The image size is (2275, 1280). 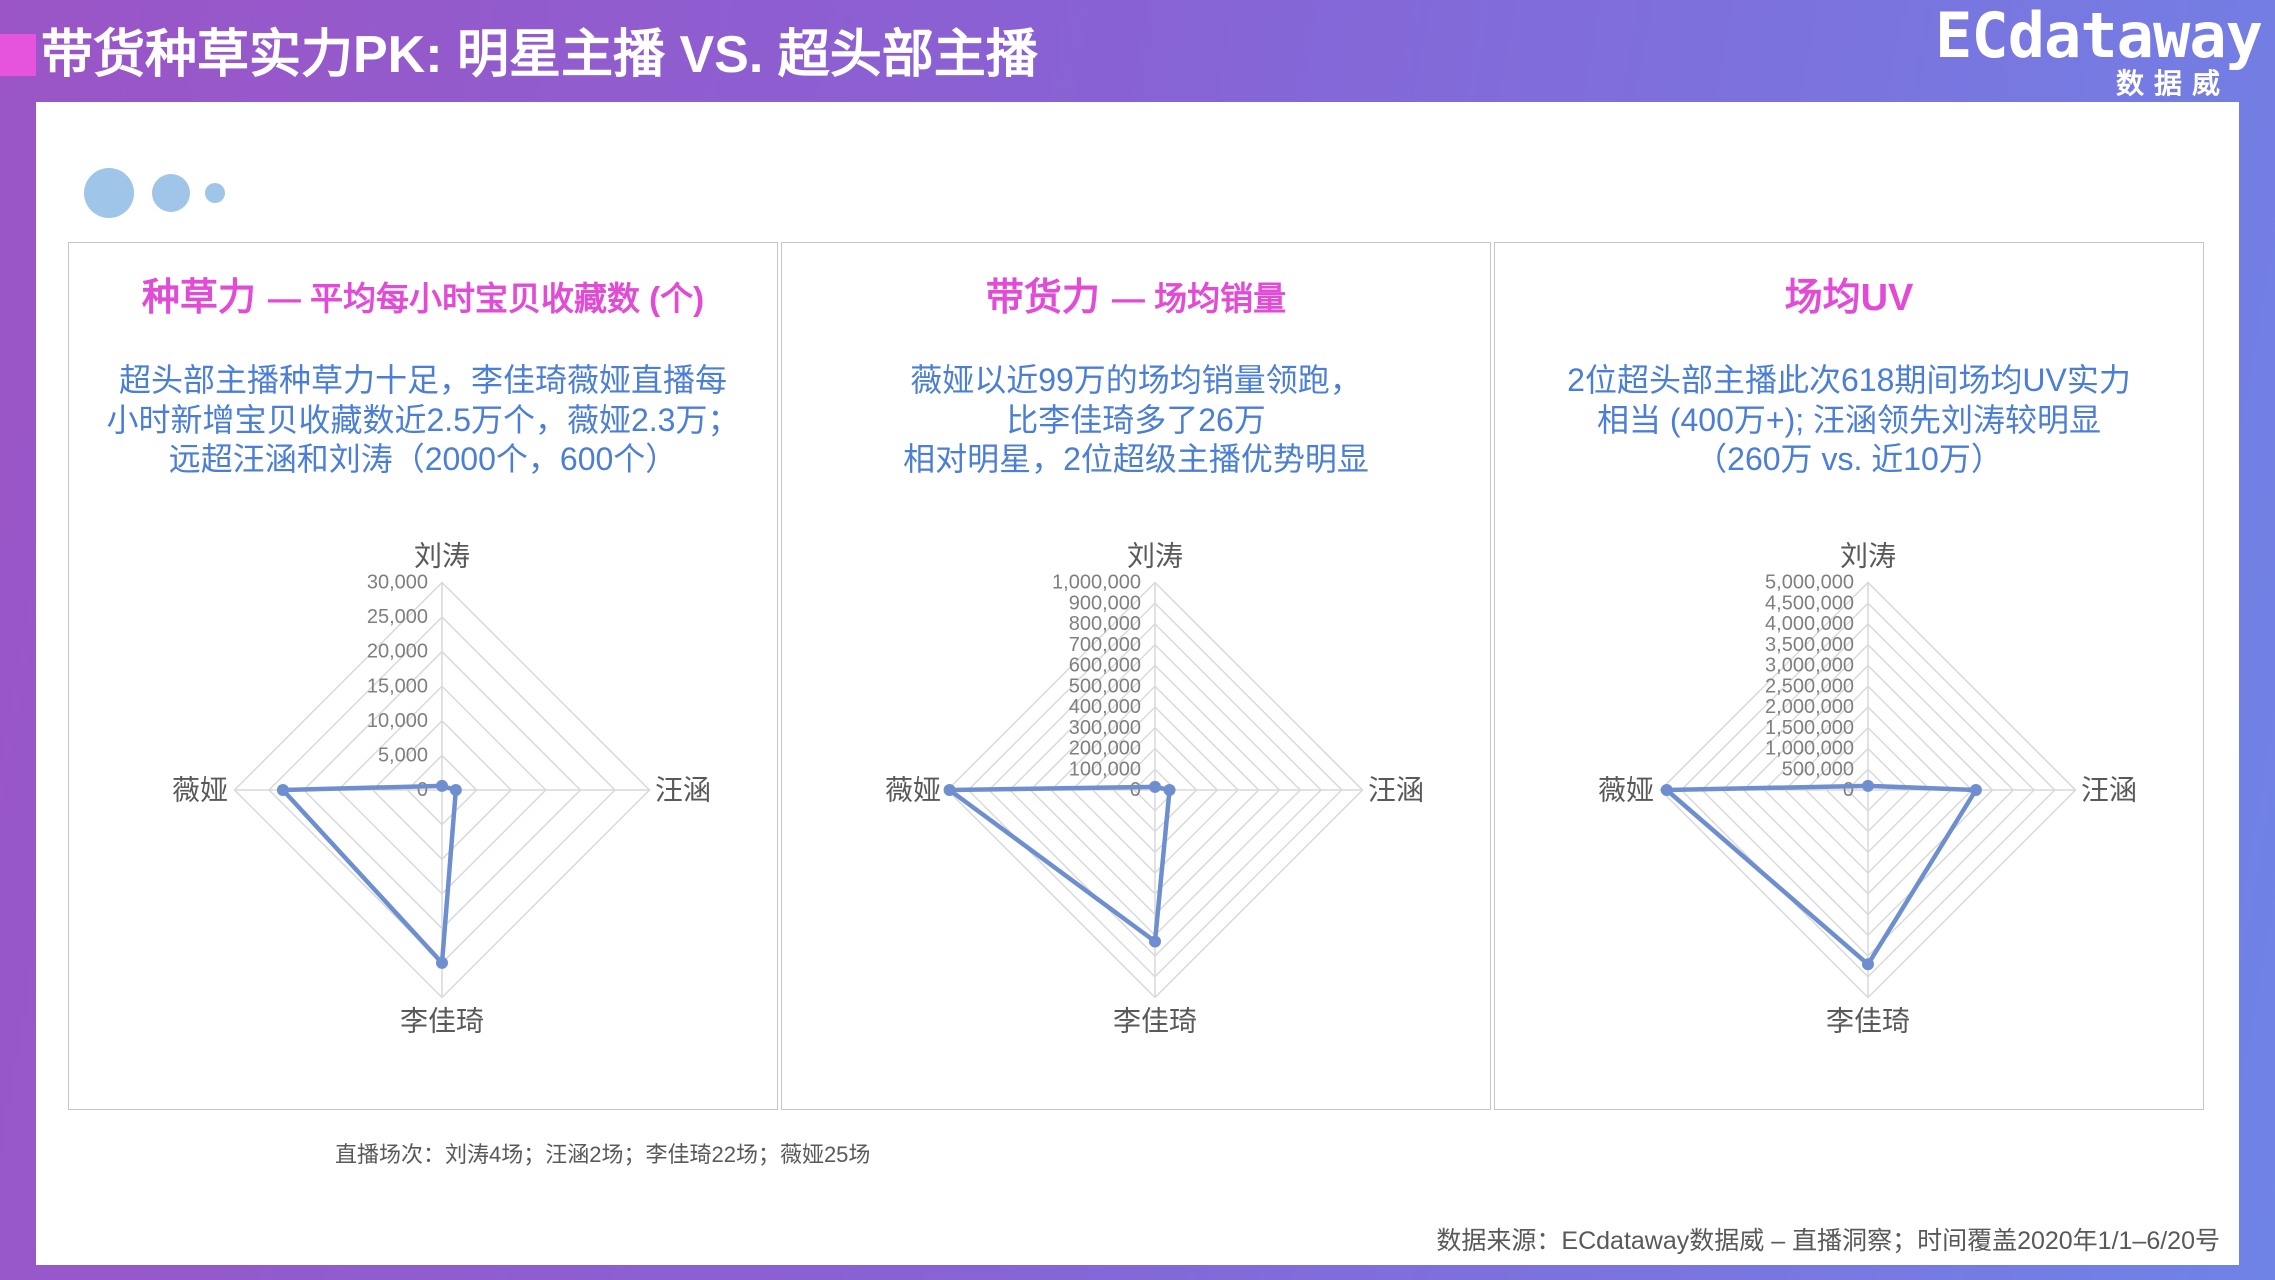 What do you see at coordinates (1105, 749) in the screenshot?
I see `tick-label: 200,000` at bounding box center [1105, 749].